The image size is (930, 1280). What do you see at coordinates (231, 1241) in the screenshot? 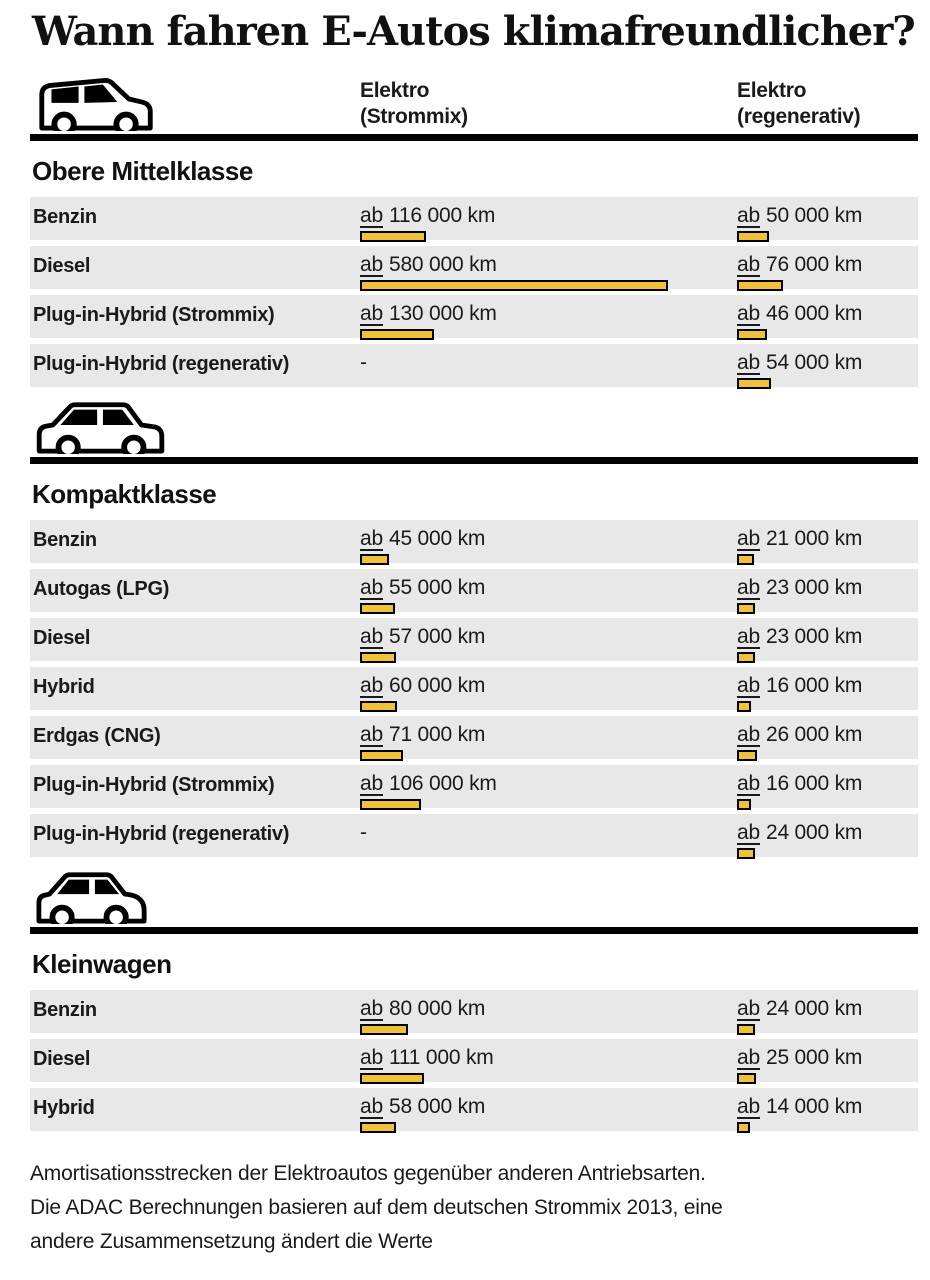
I see `footer-line: andere Zusammensetzung ändert die Werte` at bounding box center [231, 1241].